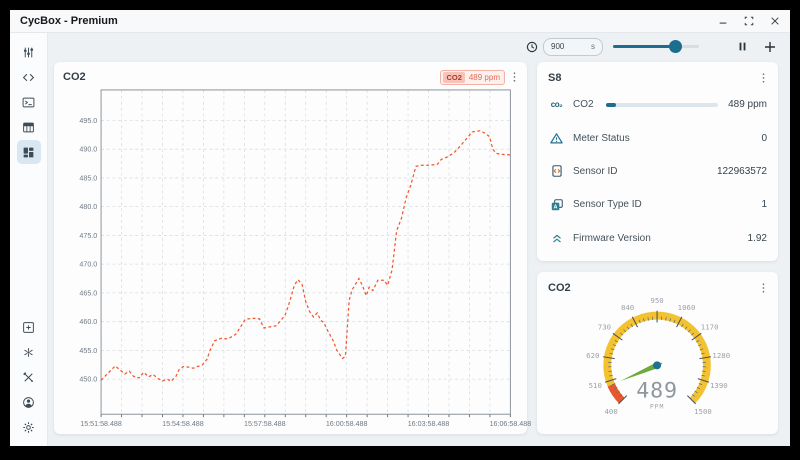  I want to click on sidebar-item-terminal, so click(29, 102).